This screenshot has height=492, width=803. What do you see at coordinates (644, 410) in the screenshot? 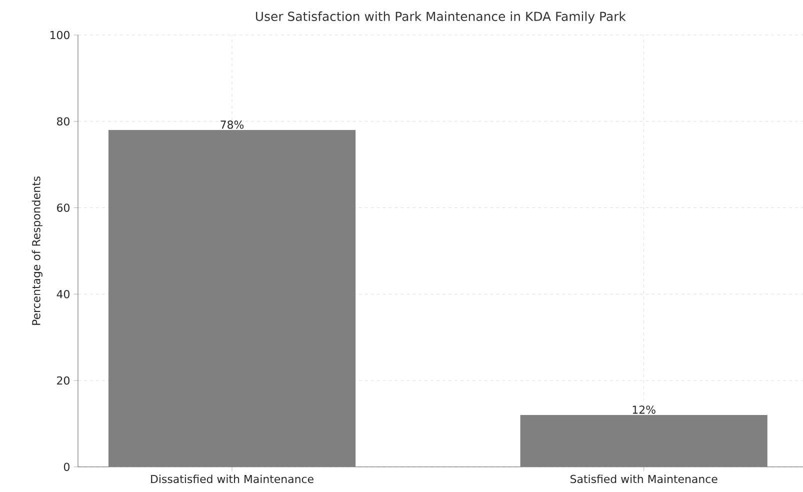
I see `data-label: 12%` at bounding box center [644, 410].